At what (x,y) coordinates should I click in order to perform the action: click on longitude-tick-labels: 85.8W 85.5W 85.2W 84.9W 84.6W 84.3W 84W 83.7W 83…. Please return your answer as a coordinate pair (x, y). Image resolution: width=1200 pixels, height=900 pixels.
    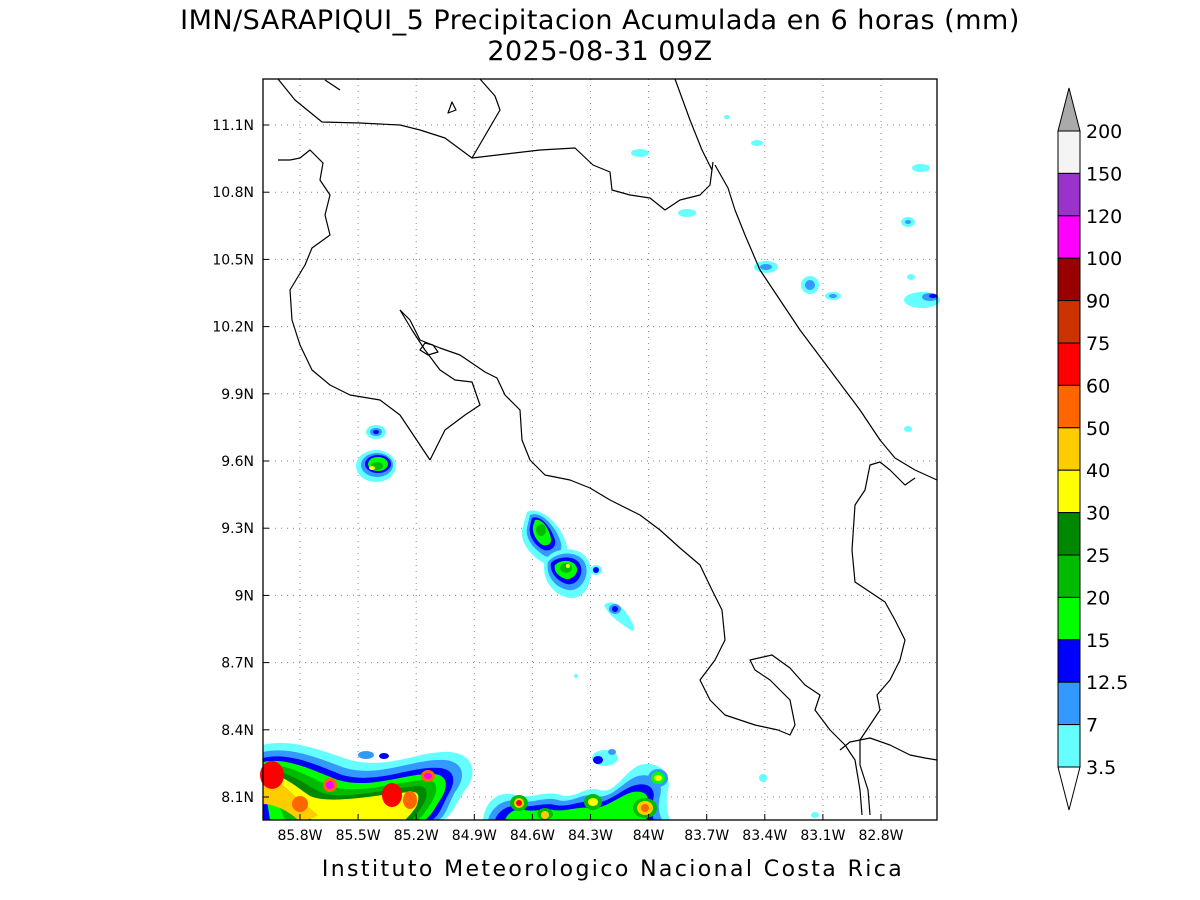
    Looking at the image, I should click on (590, 829).